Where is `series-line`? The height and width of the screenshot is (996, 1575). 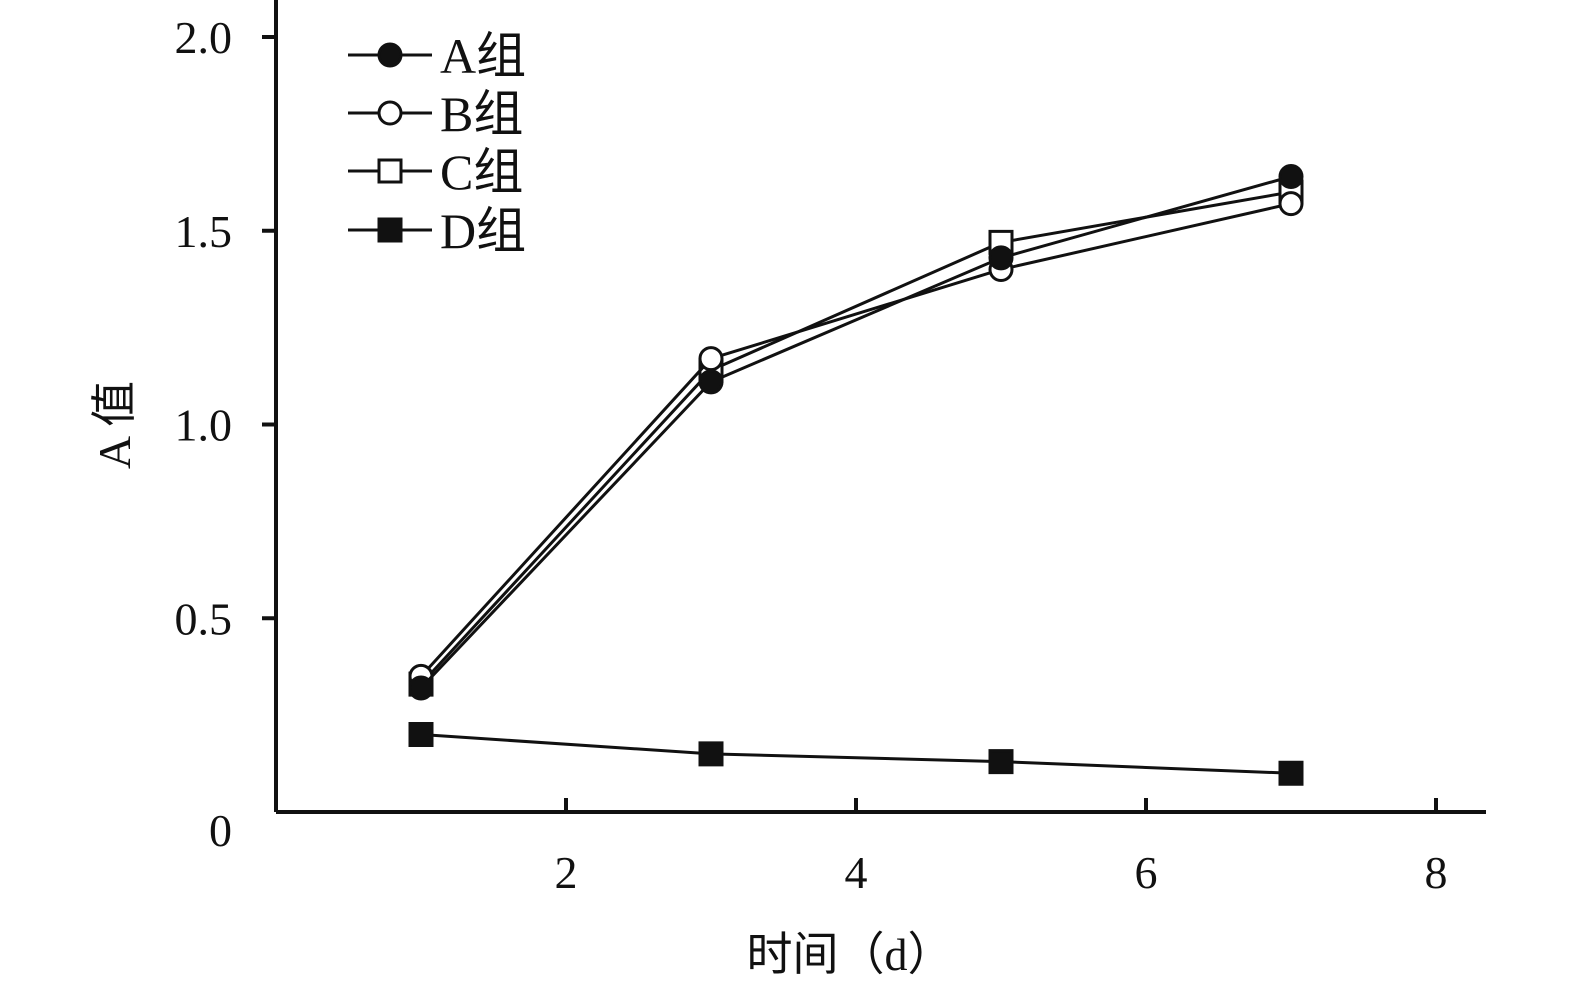
series-line is located at coordinates (856, 754).